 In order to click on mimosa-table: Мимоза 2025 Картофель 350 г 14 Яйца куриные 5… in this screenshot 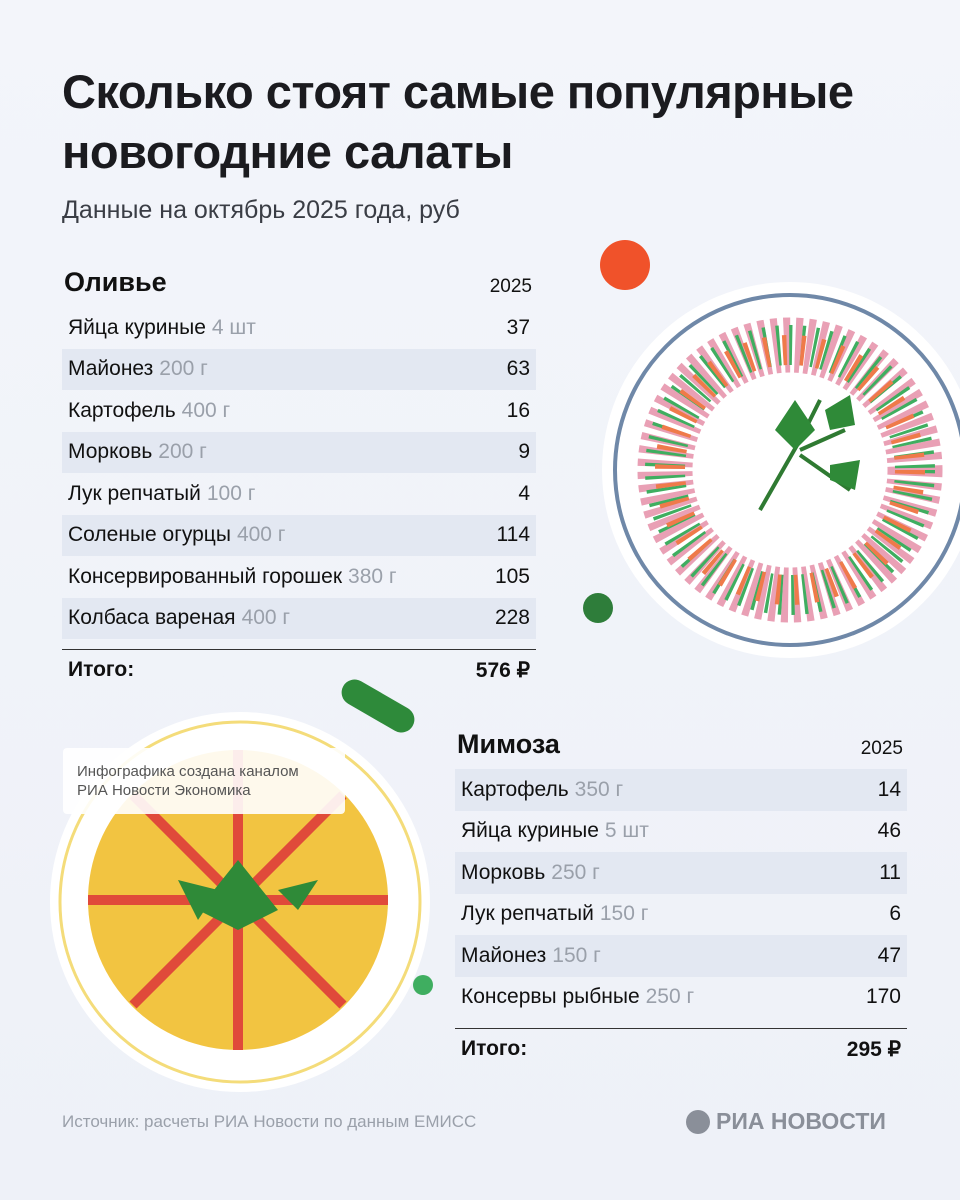, I will do `click(681, 891)`.